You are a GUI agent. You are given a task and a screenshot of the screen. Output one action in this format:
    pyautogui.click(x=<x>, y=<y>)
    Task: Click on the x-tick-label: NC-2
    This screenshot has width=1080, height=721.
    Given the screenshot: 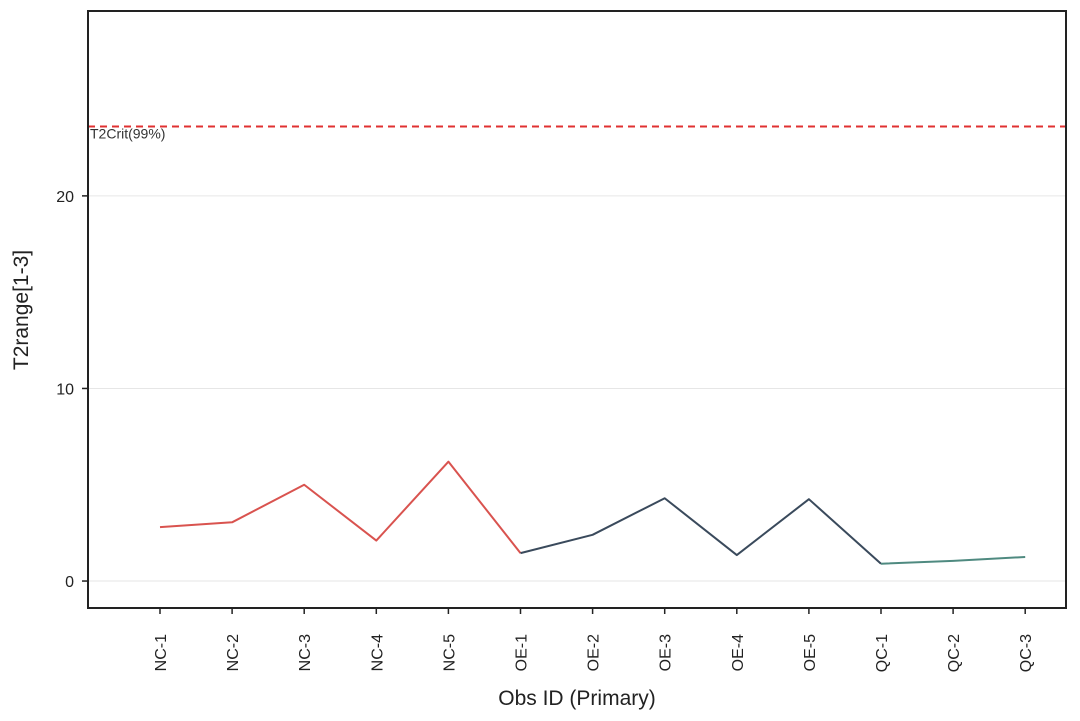 What is the action you would take?
    pyautogui.click(x=233, y=652)
    